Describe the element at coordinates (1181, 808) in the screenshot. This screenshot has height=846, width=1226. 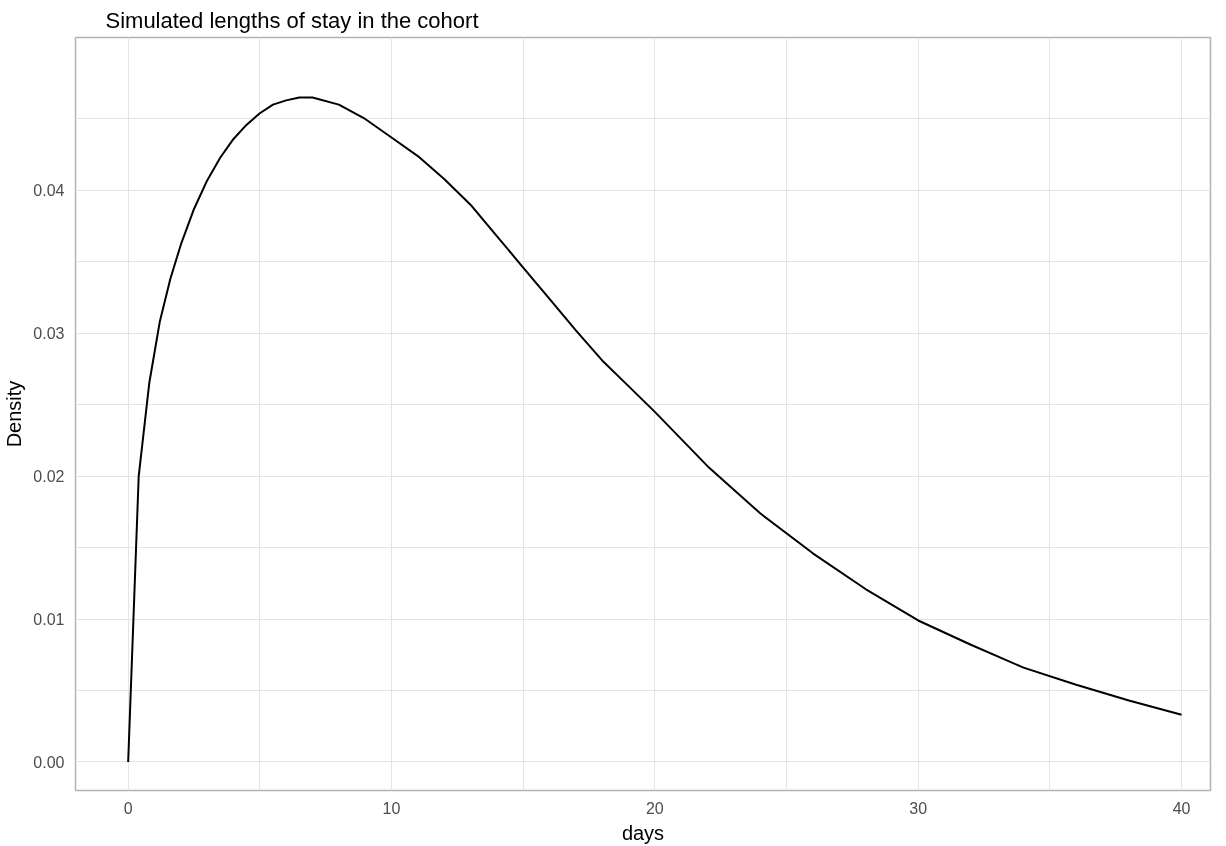
I see `x-tick-label: 40` at that location.